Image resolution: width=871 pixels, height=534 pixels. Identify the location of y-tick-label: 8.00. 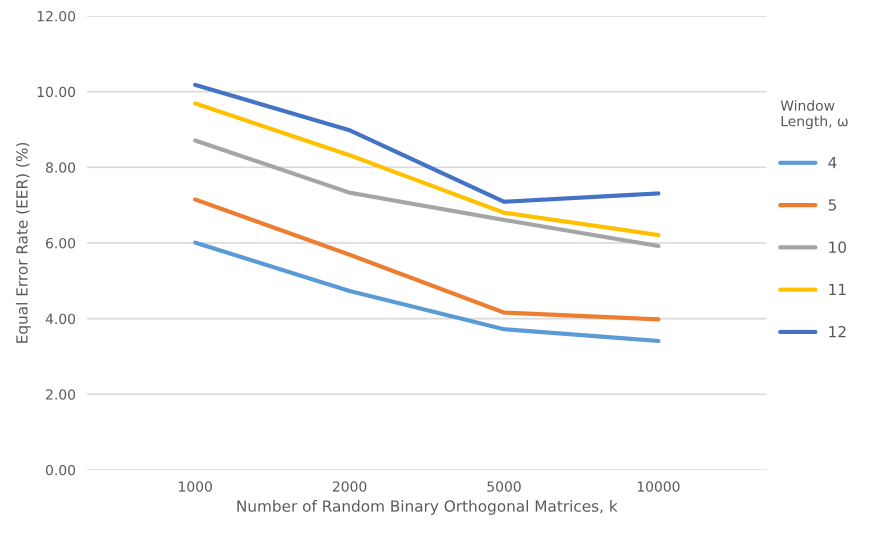
(61, 167).